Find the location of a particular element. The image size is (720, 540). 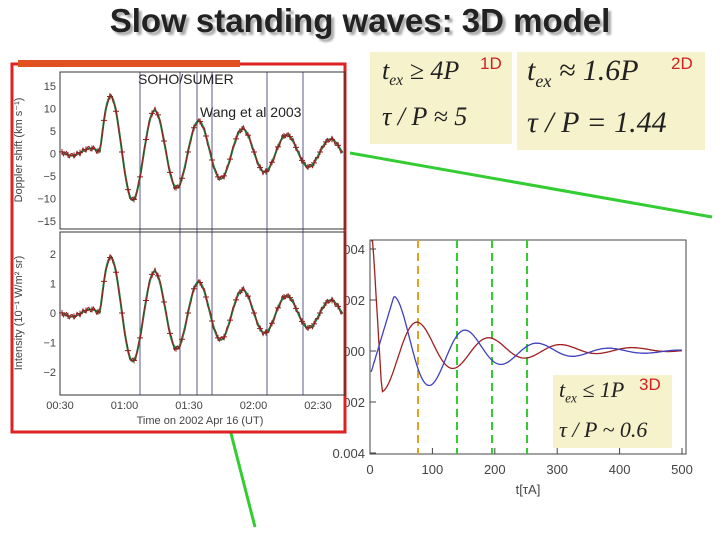

connector is located at coordinates (531, 185).